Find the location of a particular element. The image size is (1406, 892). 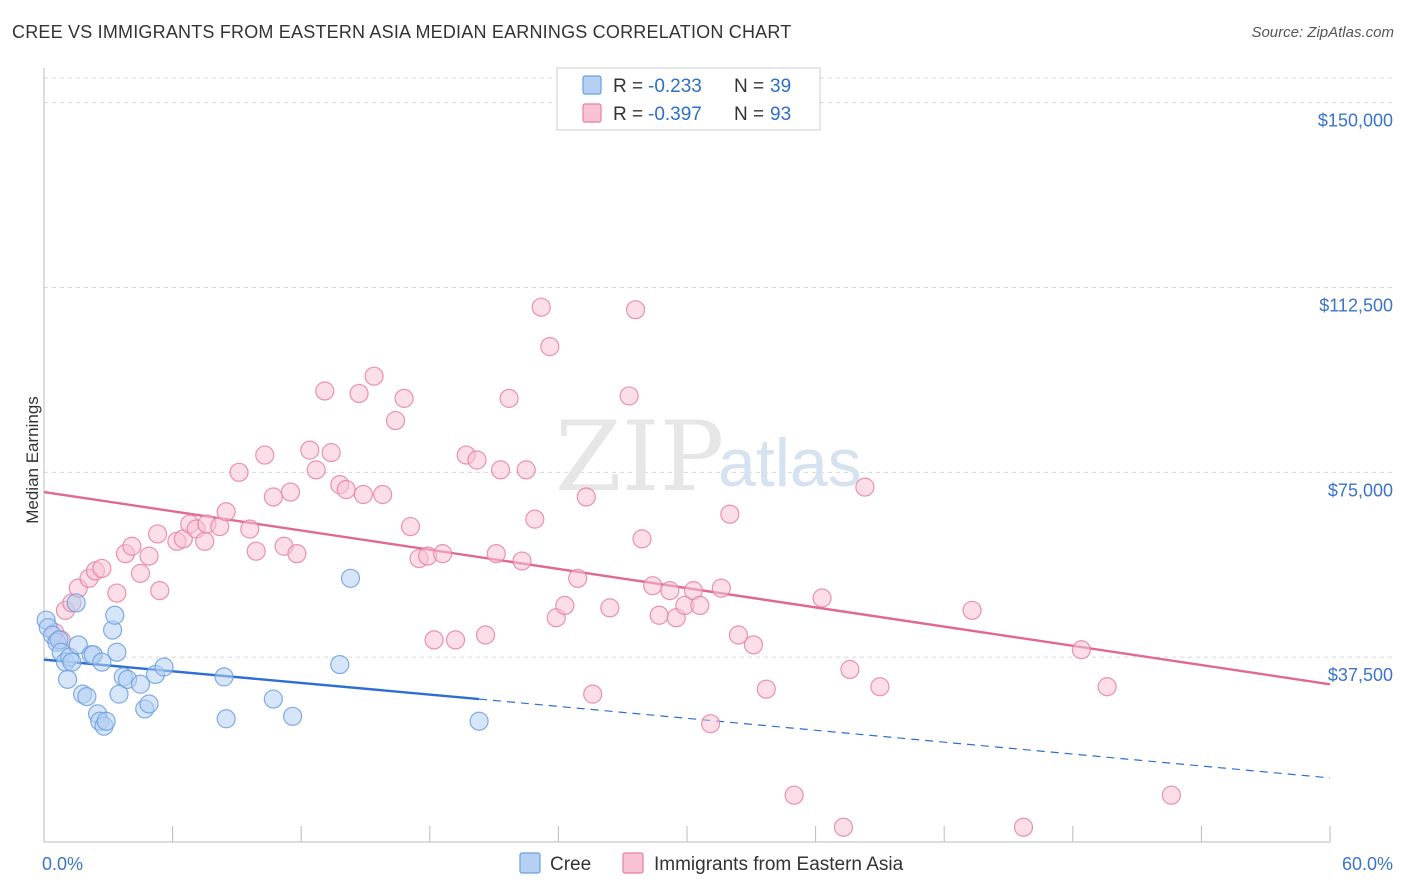

x-tick-label-max: 60.0% is located at coordinates (1367, 864).